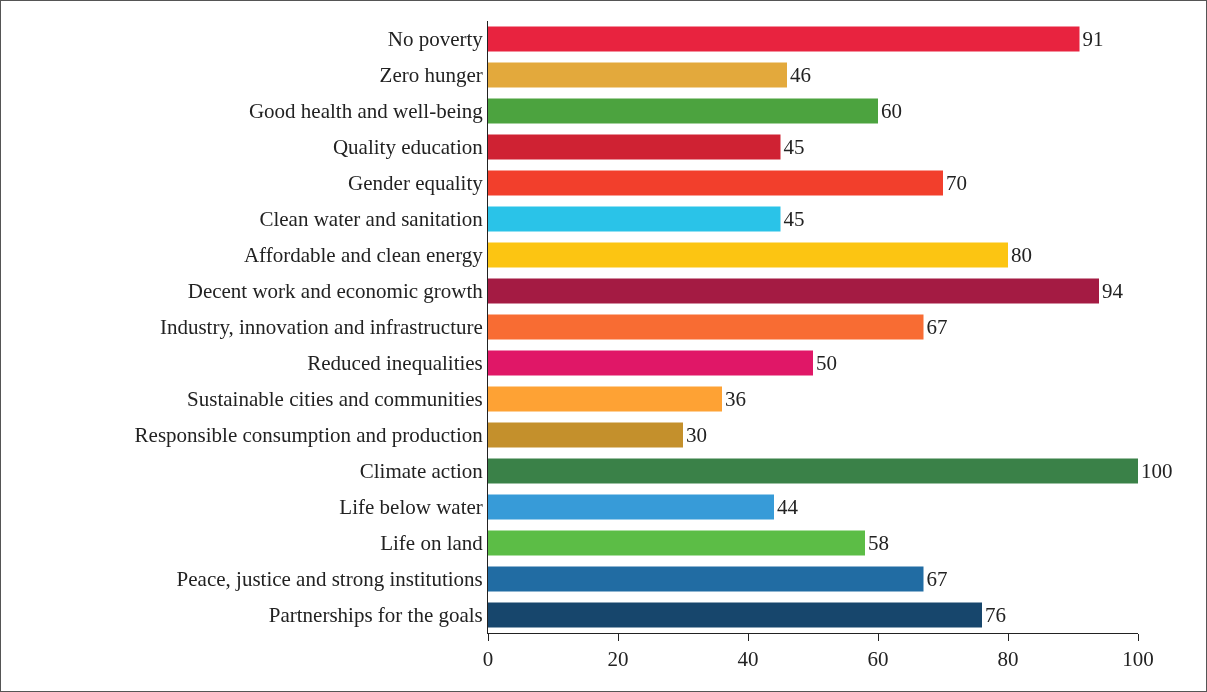  What do you see at coordinates (329, 579) in the screenshot?
I see `y-tick-label: Peace, justice and strong institutions` at bounding box center [329, 579].